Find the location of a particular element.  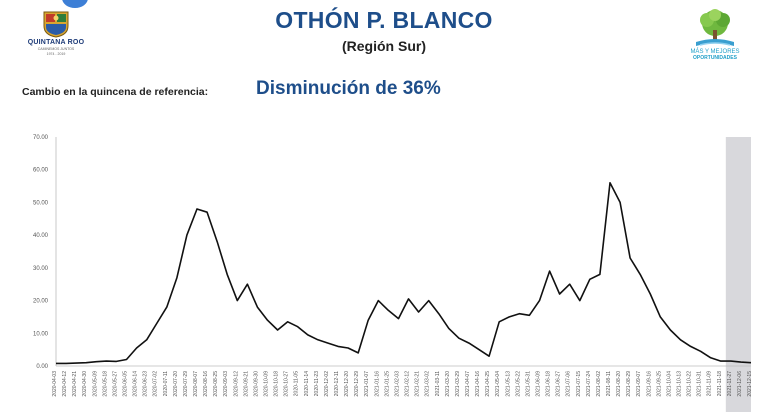

x-tick-label: 2021-08-29 is located at coordinates (629, 384).